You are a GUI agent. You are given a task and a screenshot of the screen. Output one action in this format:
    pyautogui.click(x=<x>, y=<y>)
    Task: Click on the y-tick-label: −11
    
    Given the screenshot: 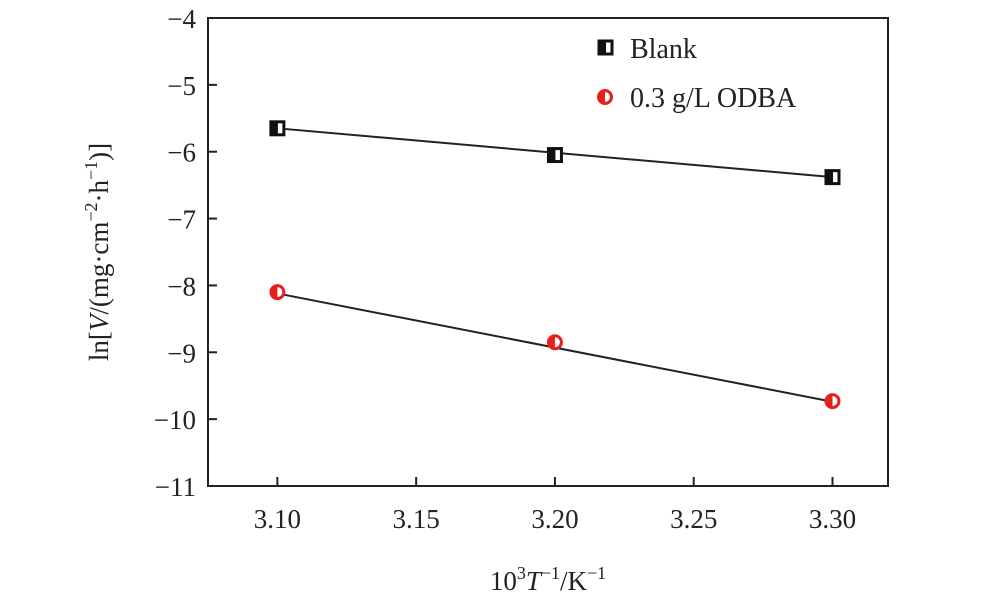 What is the action you would take?
    pyautogui.click(x=175, y=487)
    